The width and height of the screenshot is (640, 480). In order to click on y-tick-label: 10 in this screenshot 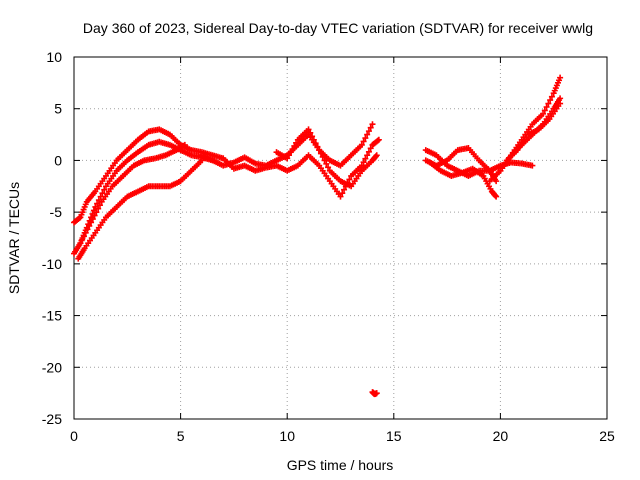, I will do `click(54, 57)`.